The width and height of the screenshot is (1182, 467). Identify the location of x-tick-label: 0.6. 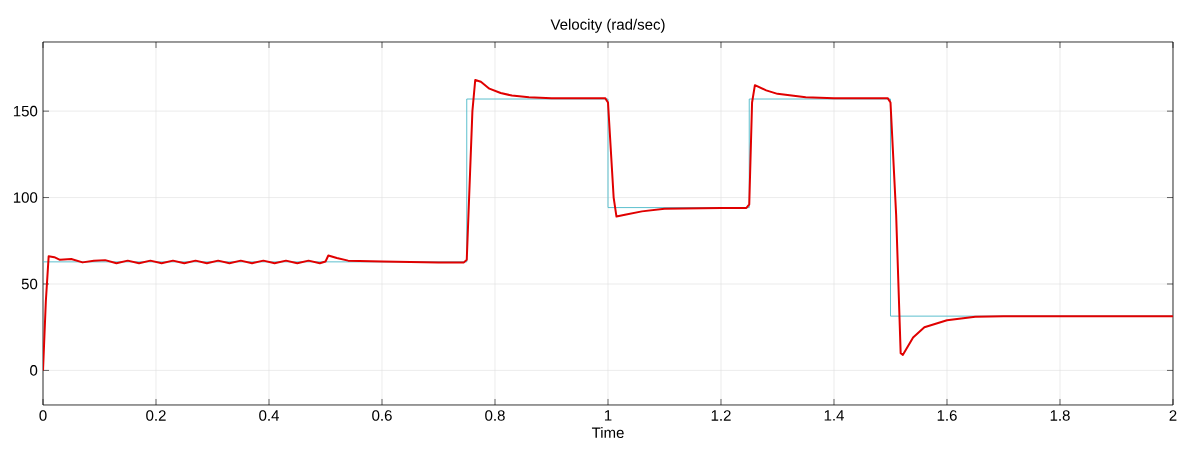
(382, 415).